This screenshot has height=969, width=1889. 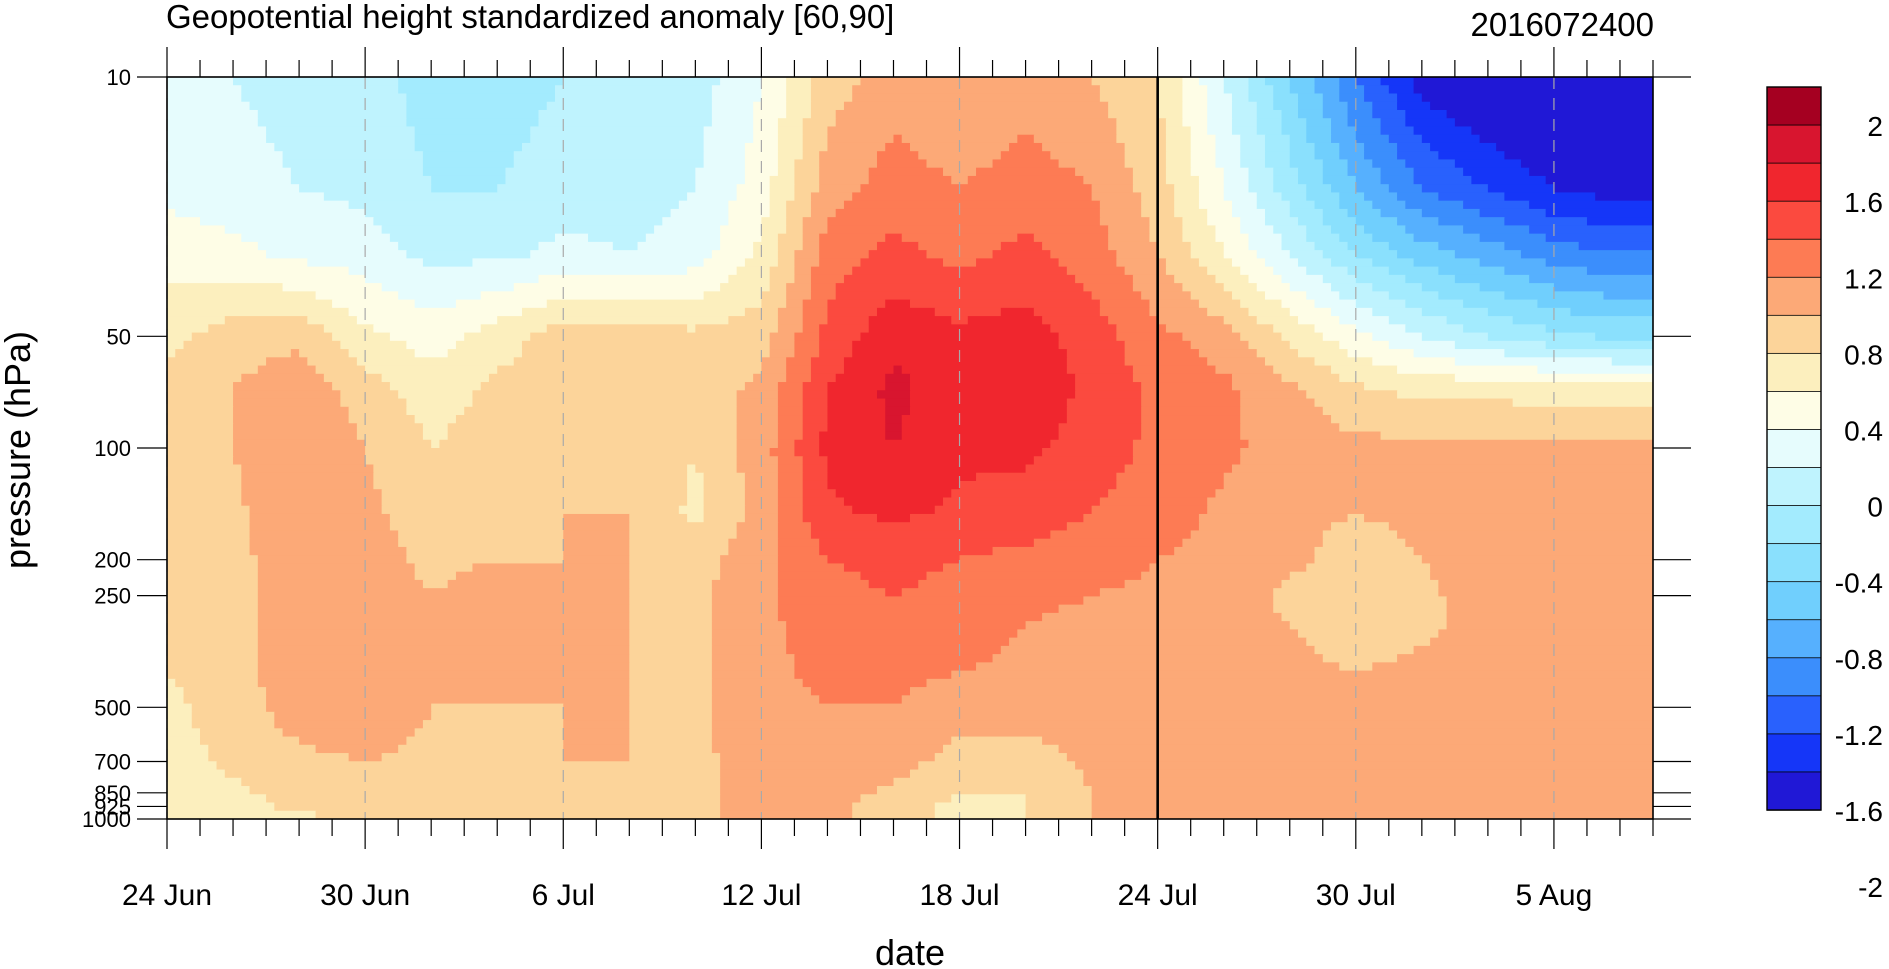 What do you see at coordinates (1875, 126) in the screenshot?
I see `colorbar-label: 2` at bounding box center [1875, 126].